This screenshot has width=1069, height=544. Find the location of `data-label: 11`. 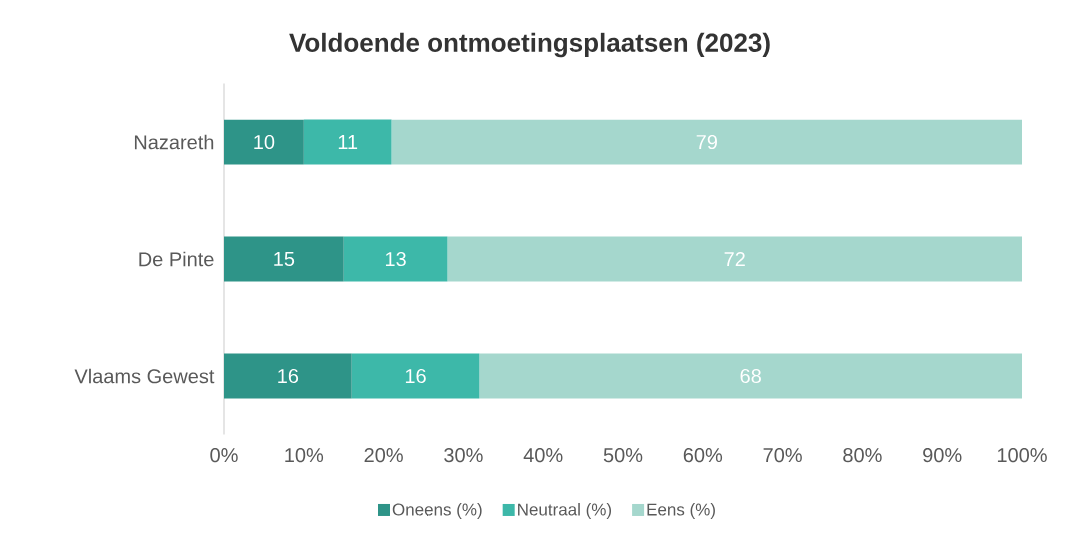

data-label: 11 is located at coordinates (348, 142).